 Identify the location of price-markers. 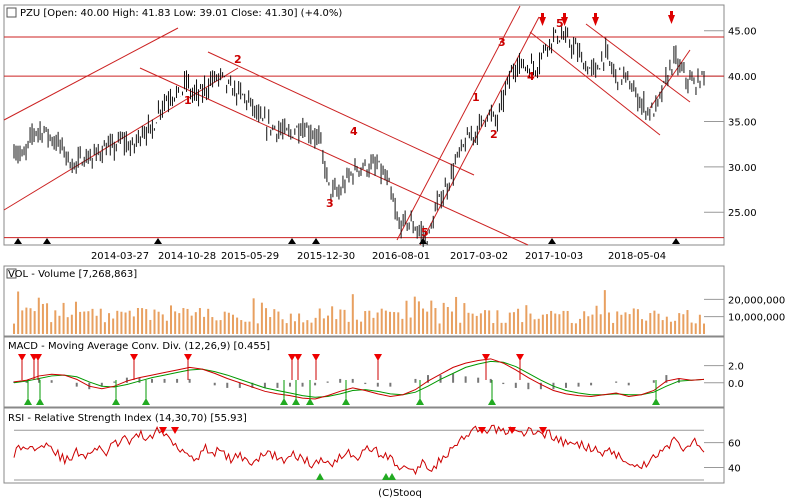
(347, 241).